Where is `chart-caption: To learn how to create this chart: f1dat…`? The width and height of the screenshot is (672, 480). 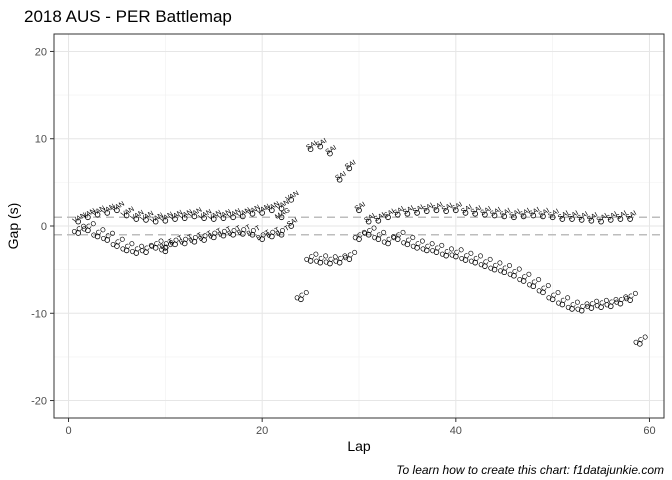
chart-caption: To learn how to create this chart: f1dat… is located at coordinates (530, 470).